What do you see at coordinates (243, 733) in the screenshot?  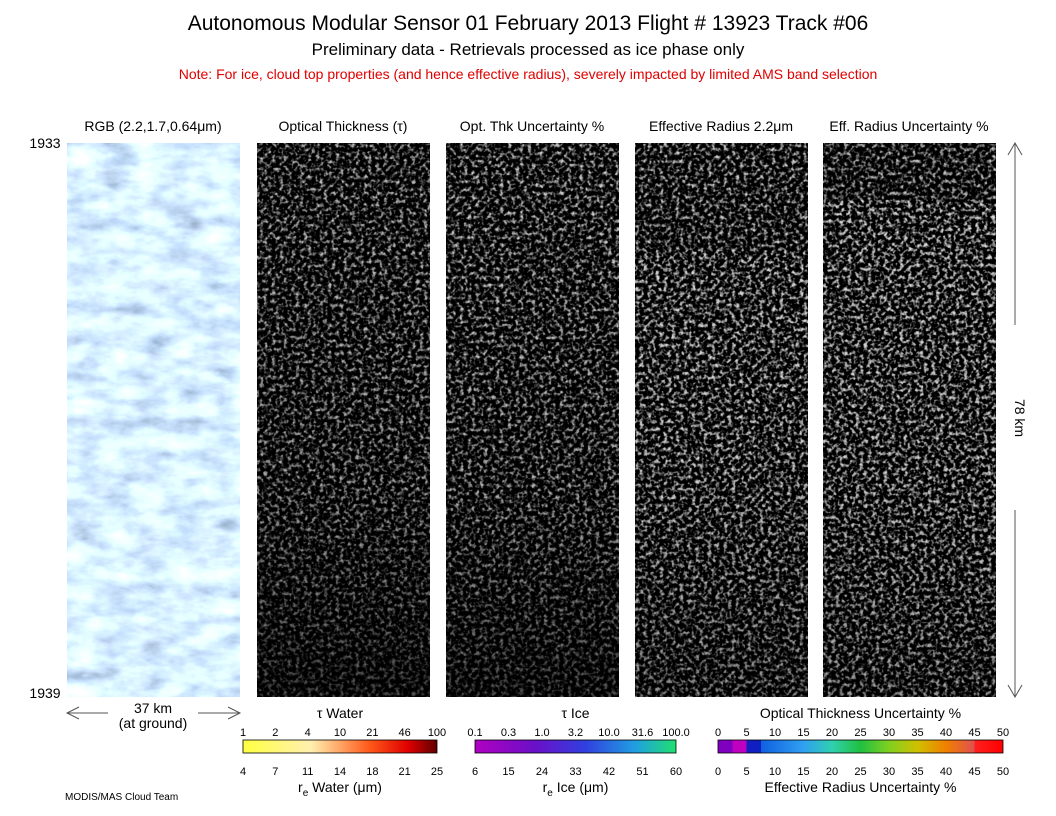 I see `colorbar-tick-label: 1` at bounding box center [243, 733].